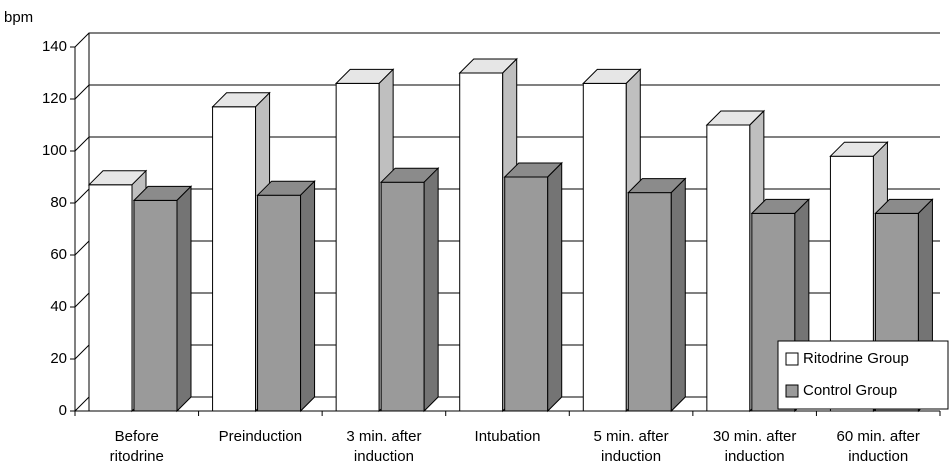 Image resolution: width=949 pixels, height=472 pixels. Describe the element at coordinates (63, 410) in the screenshot. I see `y-tick-label: 0` at that location.